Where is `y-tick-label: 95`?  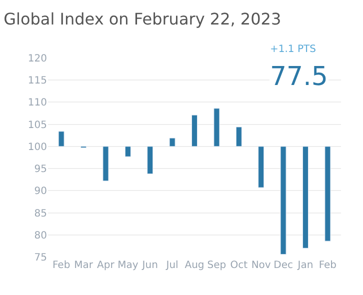
y-tick-label: 95 is located at coordinates (40, 170).